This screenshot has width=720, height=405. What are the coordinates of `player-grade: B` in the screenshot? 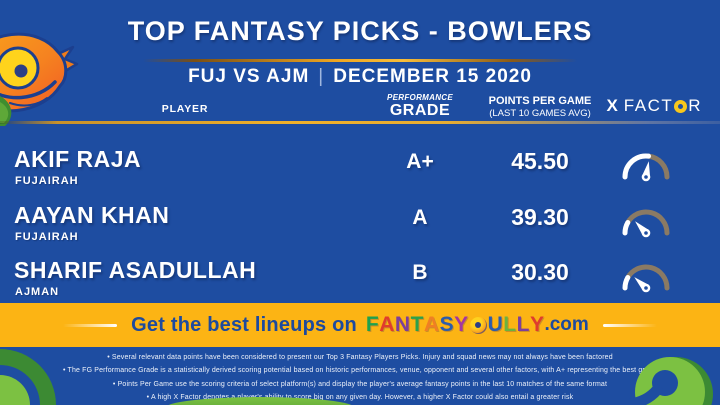 It's located at (420, 272).